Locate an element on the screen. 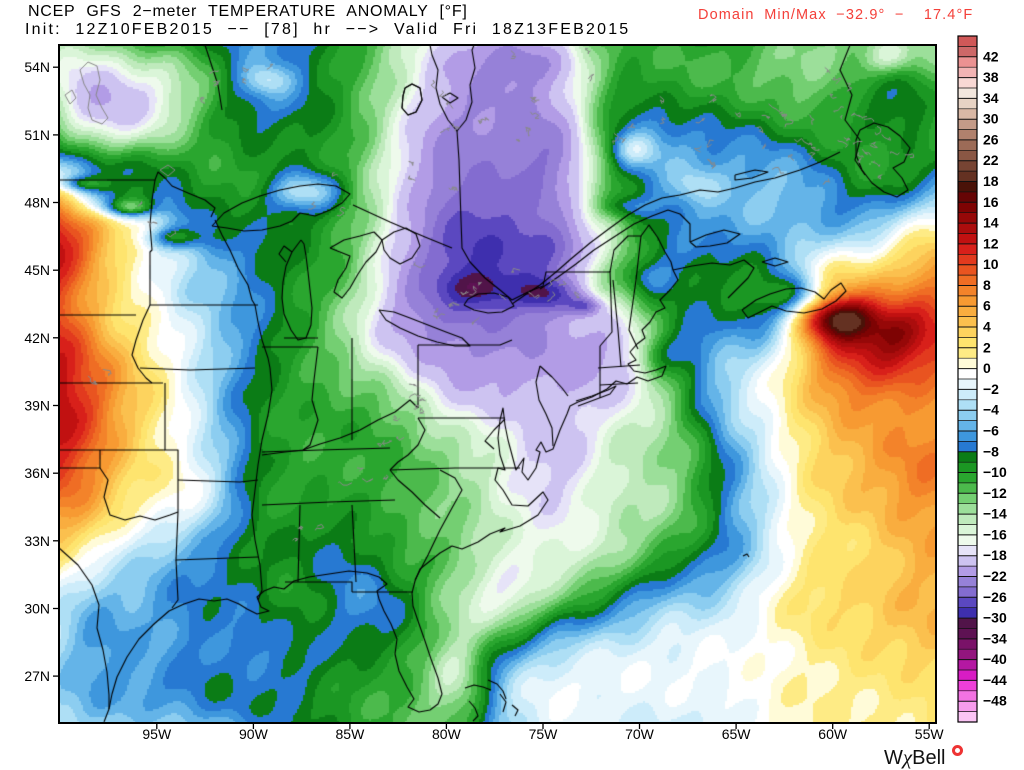 This screenshot has height=770, width=1024. svg-text: 54N is located at coordinates (37, 67).